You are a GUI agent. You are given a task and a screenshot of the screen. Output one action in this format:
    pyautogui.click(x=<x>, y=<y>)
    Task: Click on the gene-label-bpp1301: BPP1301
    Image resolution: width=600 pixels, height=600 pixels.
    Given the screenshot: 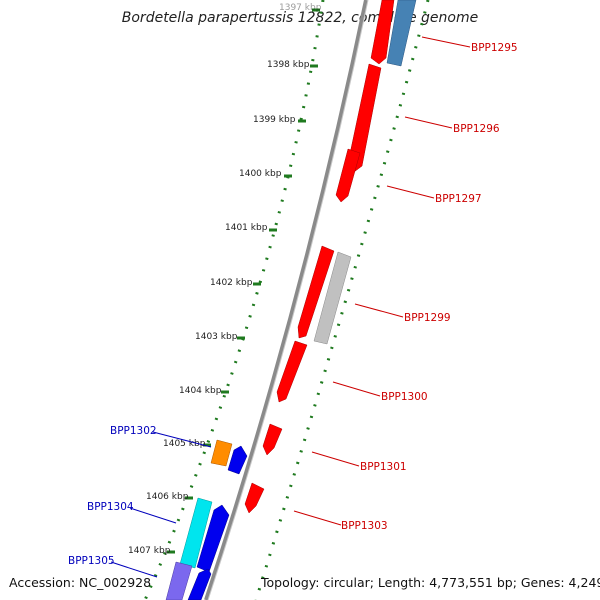 What is the action you would take?
    pyautogui.click(x=383, y=467)
    